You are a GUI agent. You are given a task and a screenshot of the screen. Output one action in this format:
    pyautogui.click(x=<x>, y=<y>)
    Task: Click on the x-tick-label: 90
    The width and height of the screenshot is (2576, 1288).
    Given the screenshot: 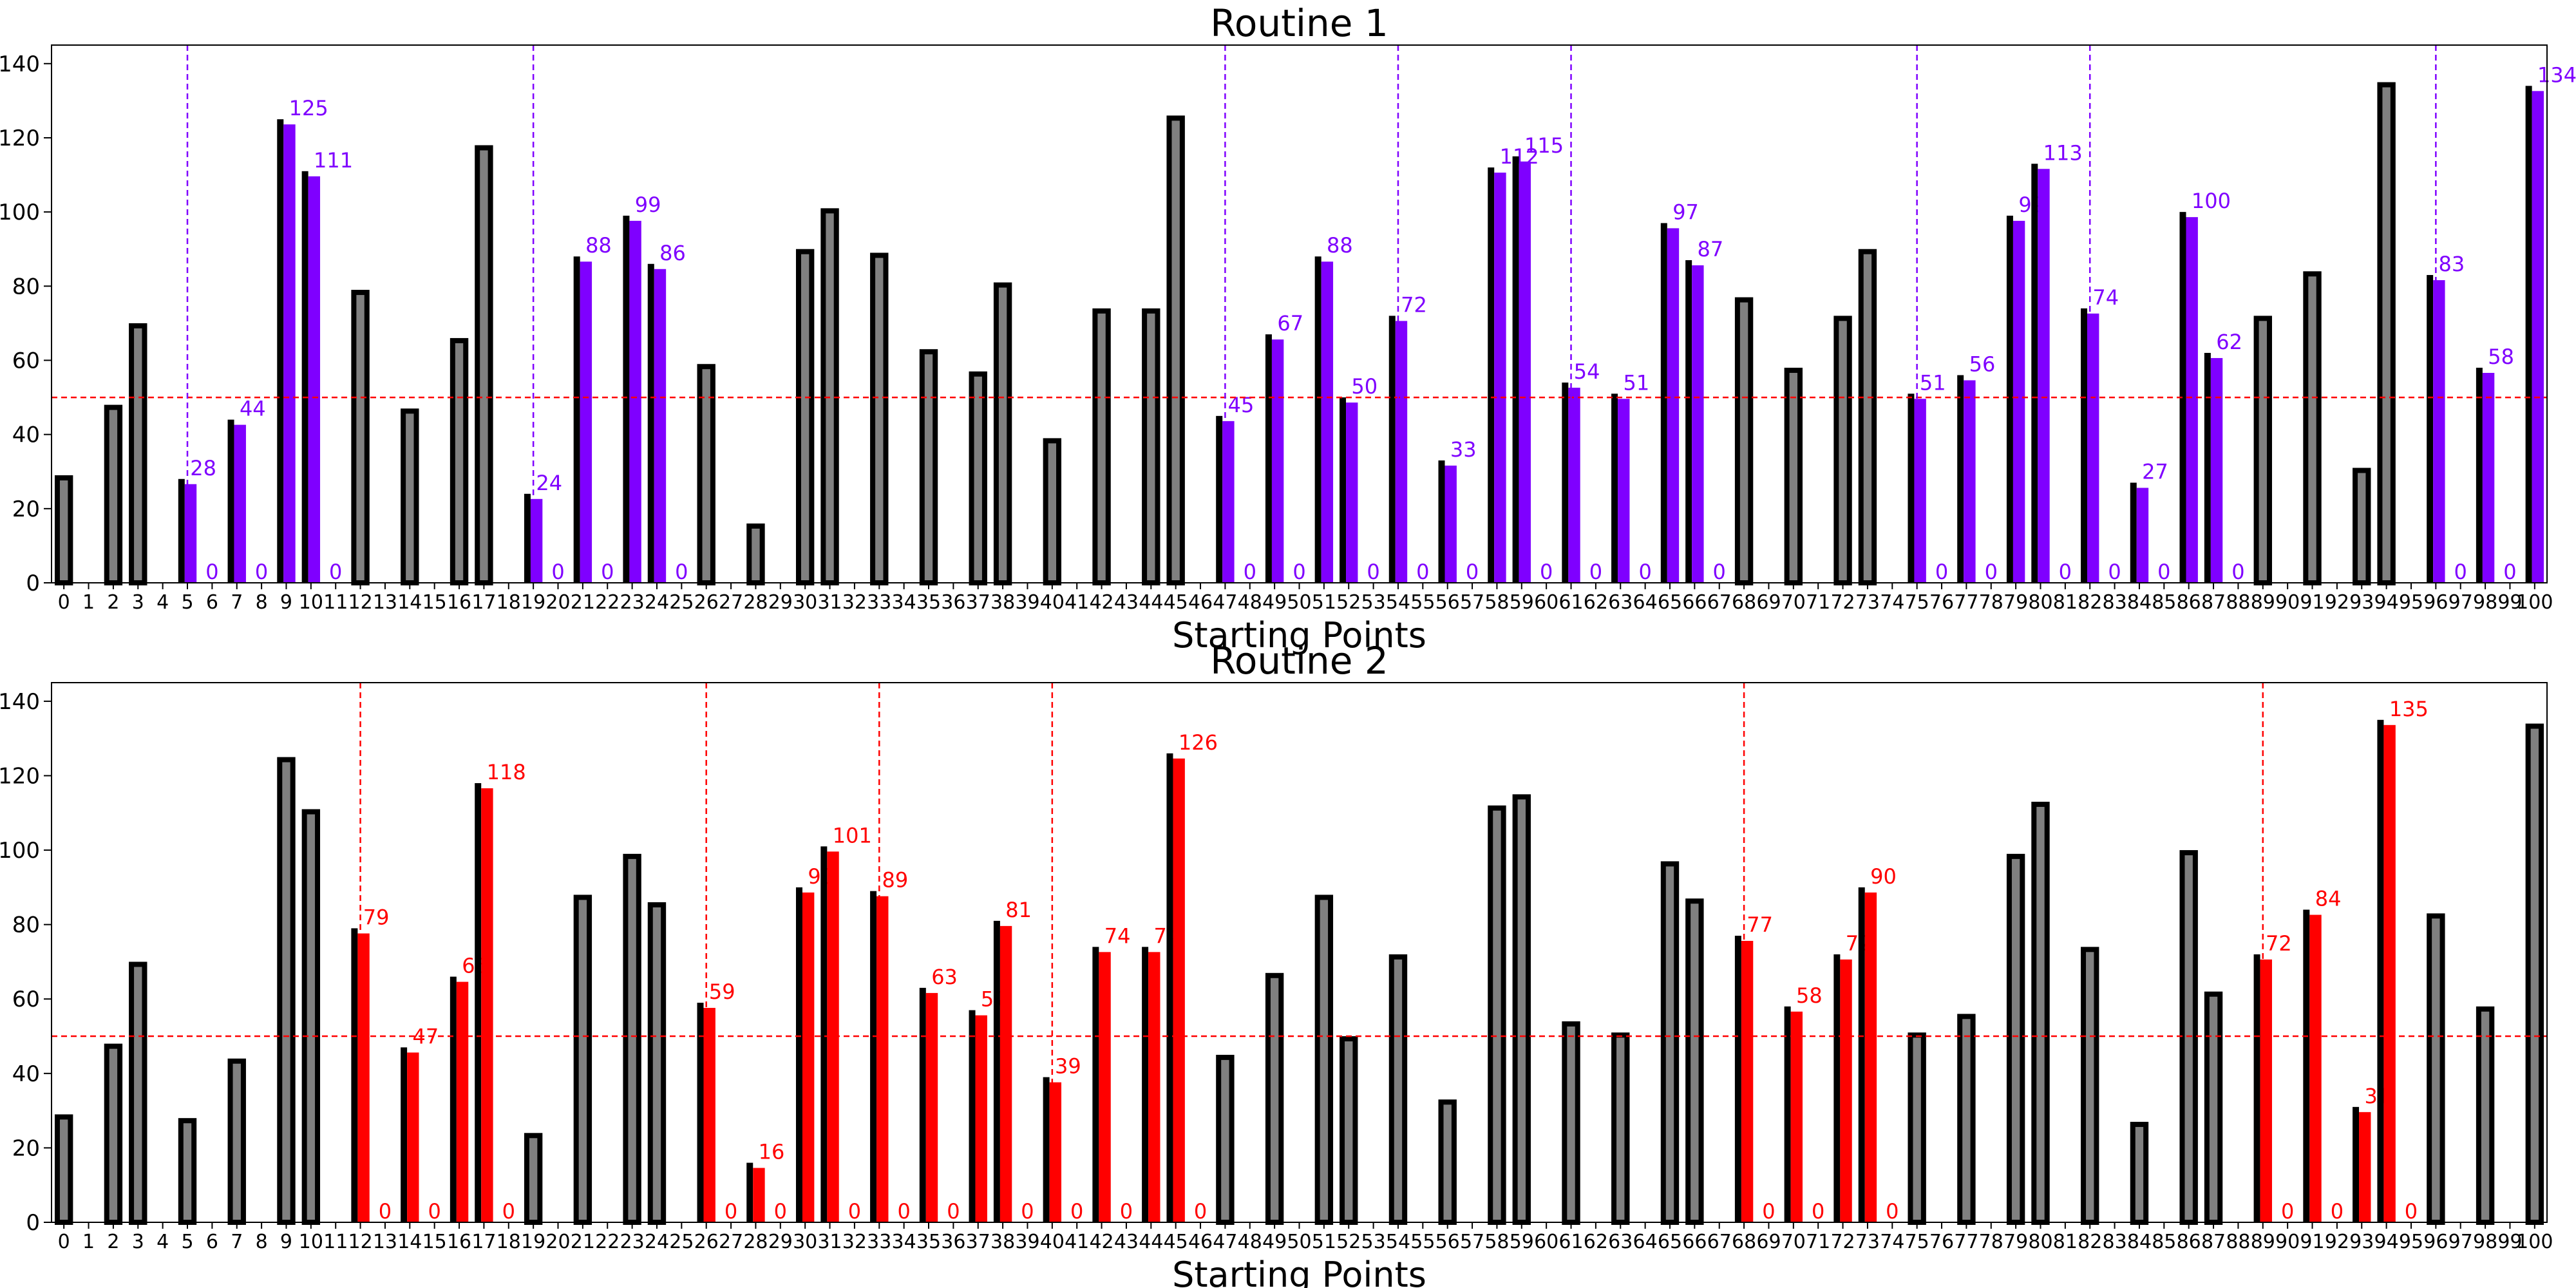 What is the action you would take?
    pyautogui.click(x=2287, y=603)
    